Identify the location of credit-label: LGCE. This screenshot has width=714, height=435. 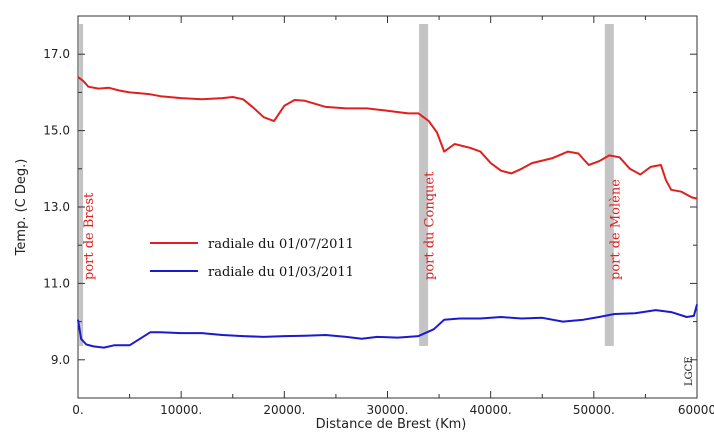
(689, 371).